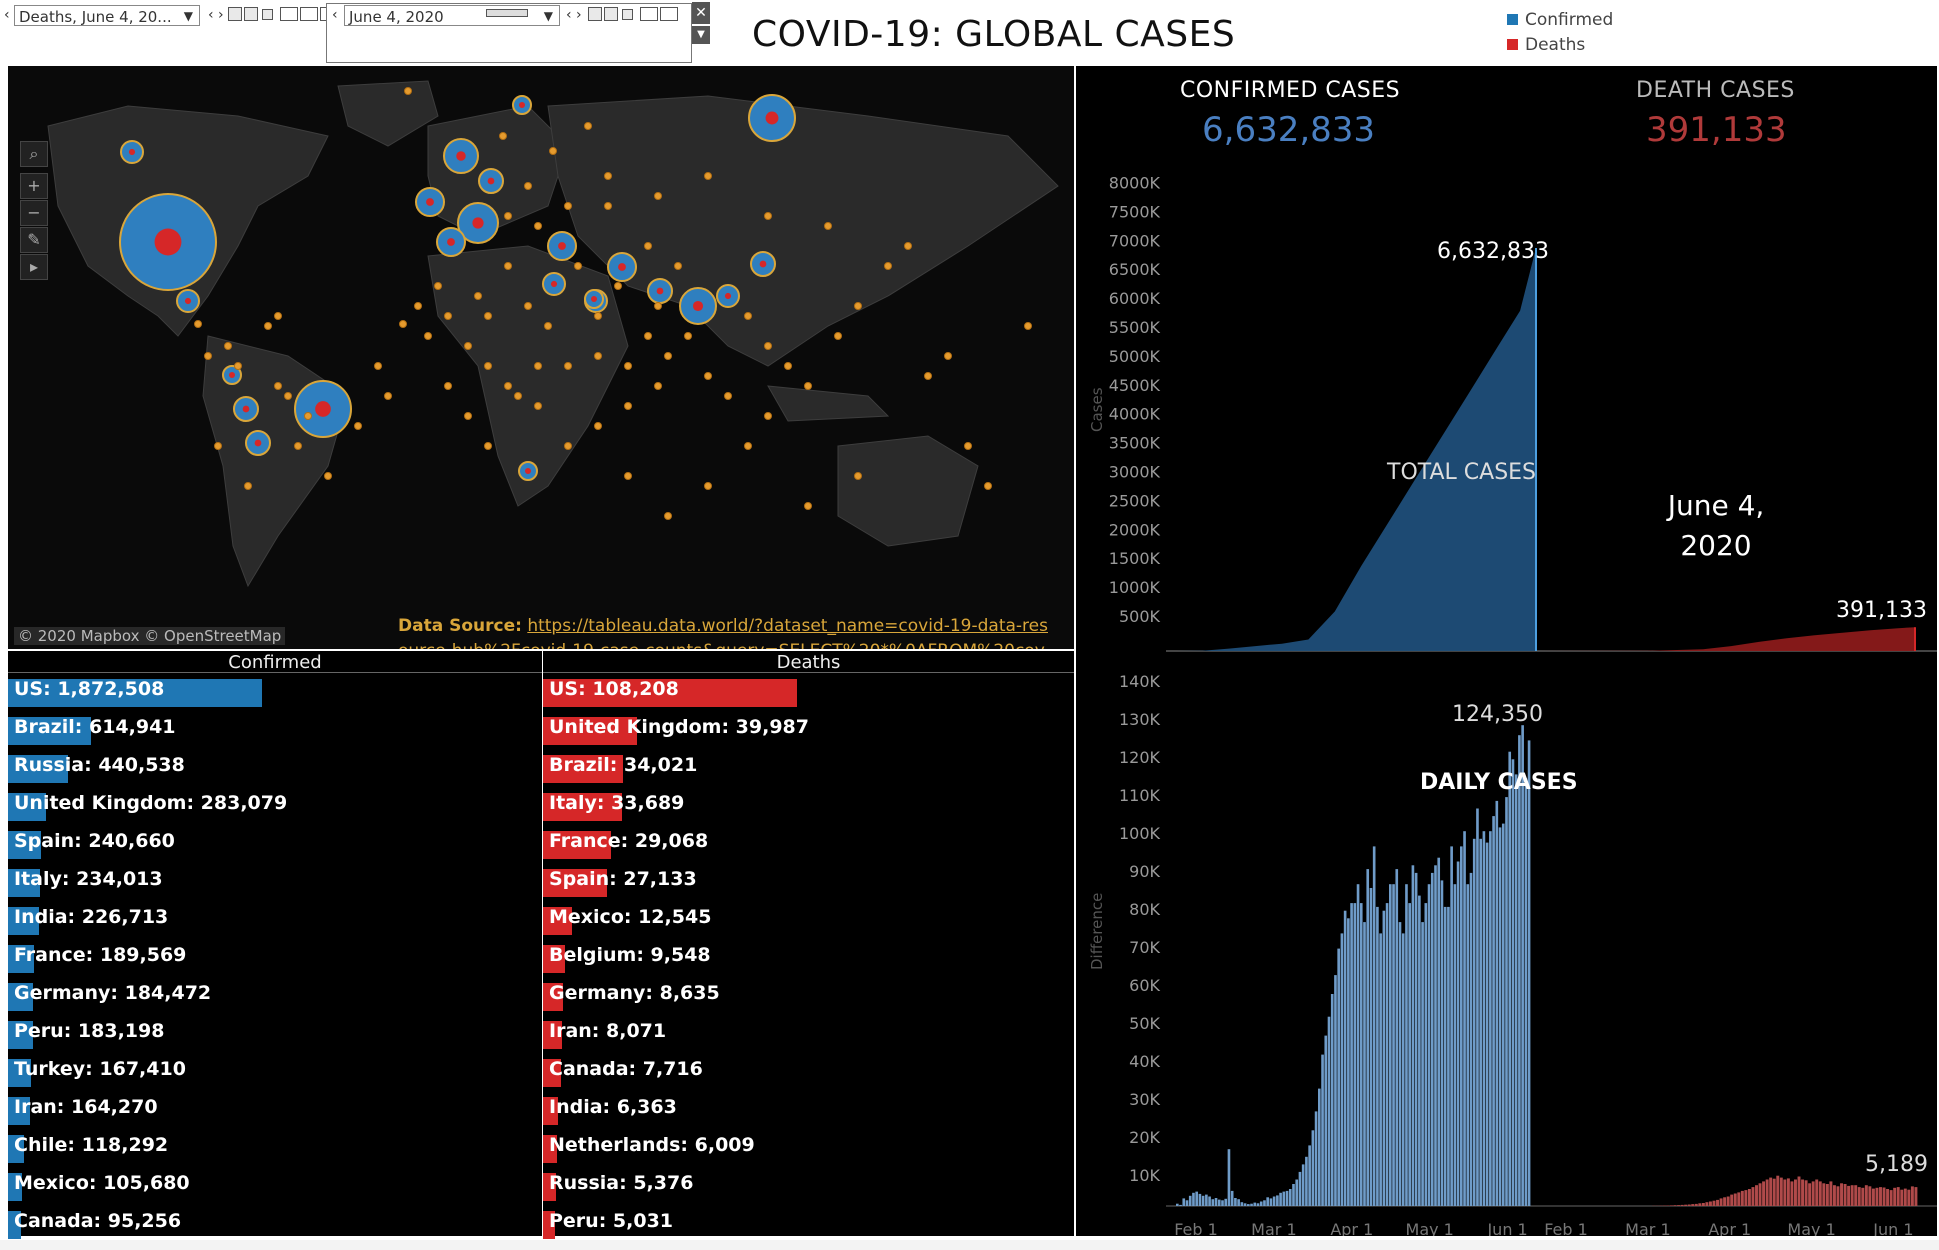 Image resolution: width=1939 pixels, height=1250 pixels. What do you see at coordinates (34, 240) in the screenshot?
I see `pin-icon: ✎` at bounding box center [34, 240].